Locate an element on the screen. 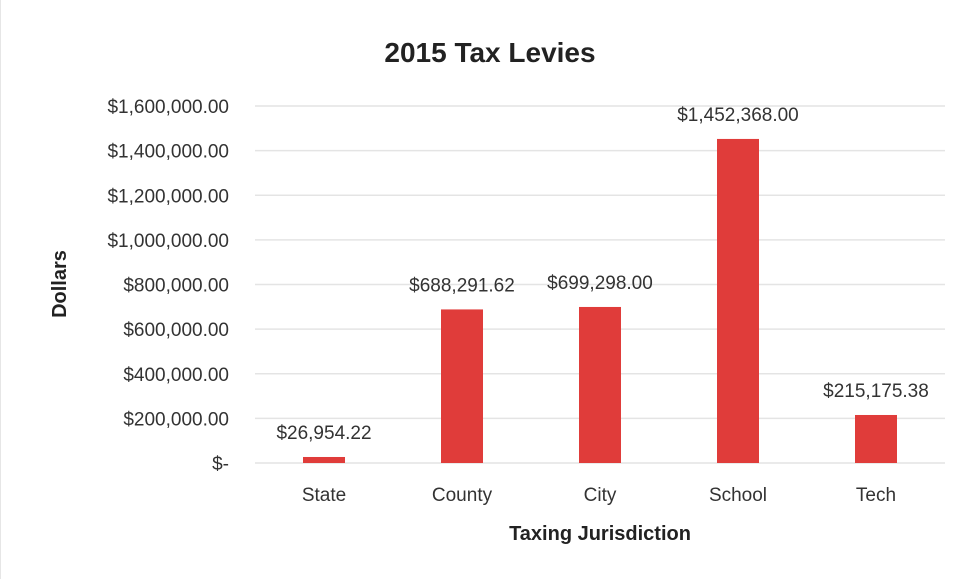  data-label: $1,452,368.00 is located at coordinates (738, 115).